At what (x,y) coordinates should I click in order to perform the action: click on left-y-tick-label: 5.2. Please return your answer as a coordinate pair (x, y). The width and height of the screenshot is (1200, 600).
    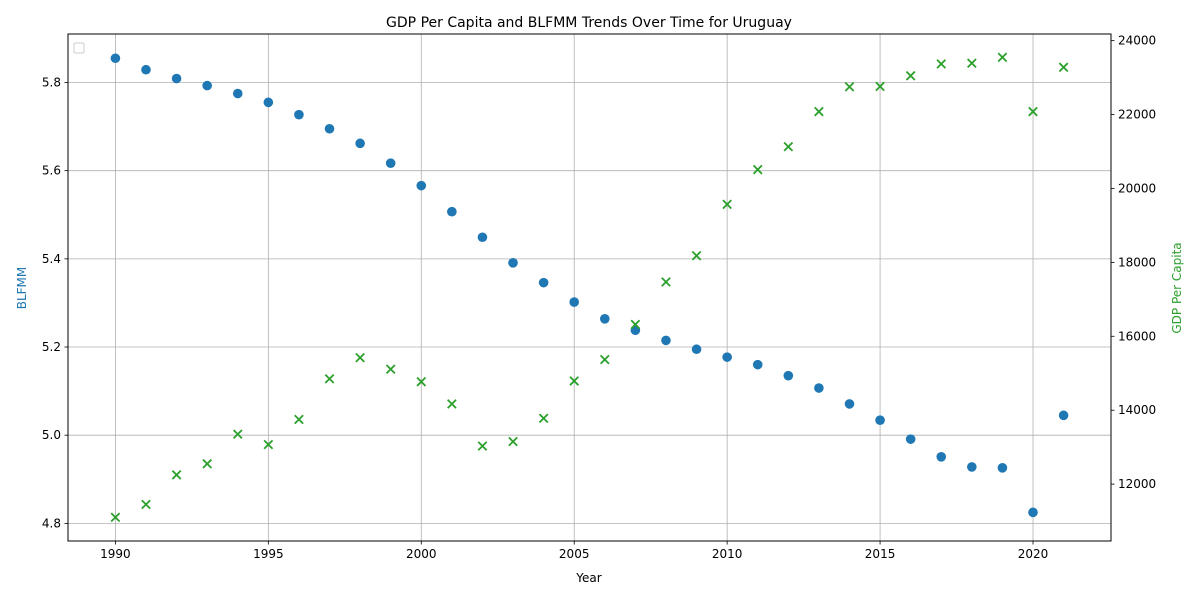
    Looking at the image, I should click on (51, 347).